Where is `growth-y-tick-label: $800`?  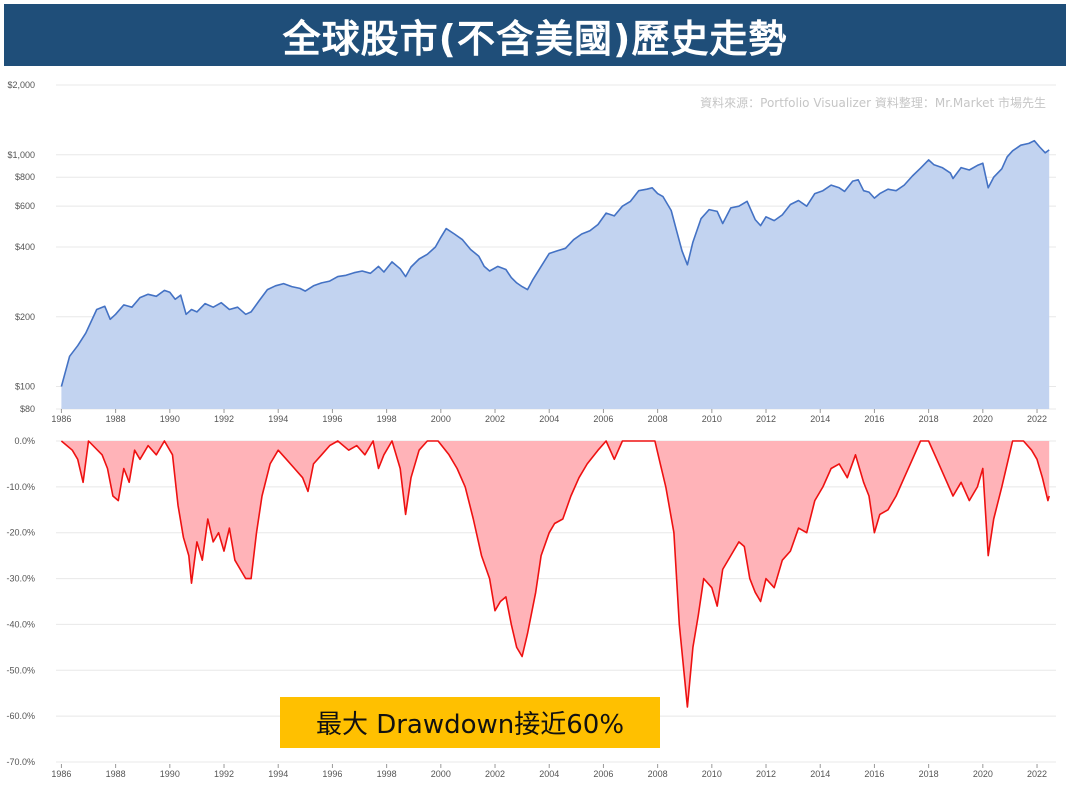 growth-y-tick-label: $800 is located at coordinates (25, 177).